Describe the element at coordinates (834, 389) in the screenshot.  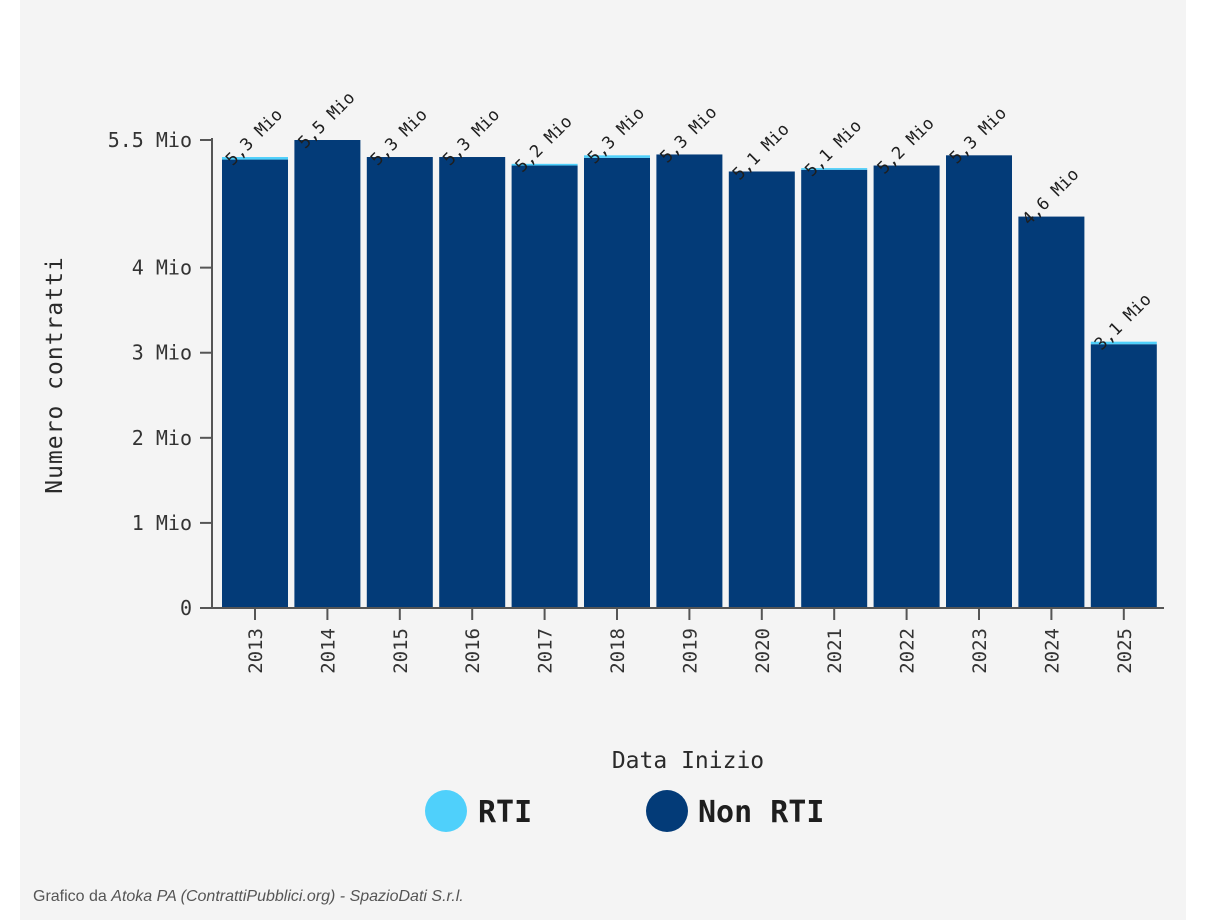
I see `bar-nonrti-2021` at that location.